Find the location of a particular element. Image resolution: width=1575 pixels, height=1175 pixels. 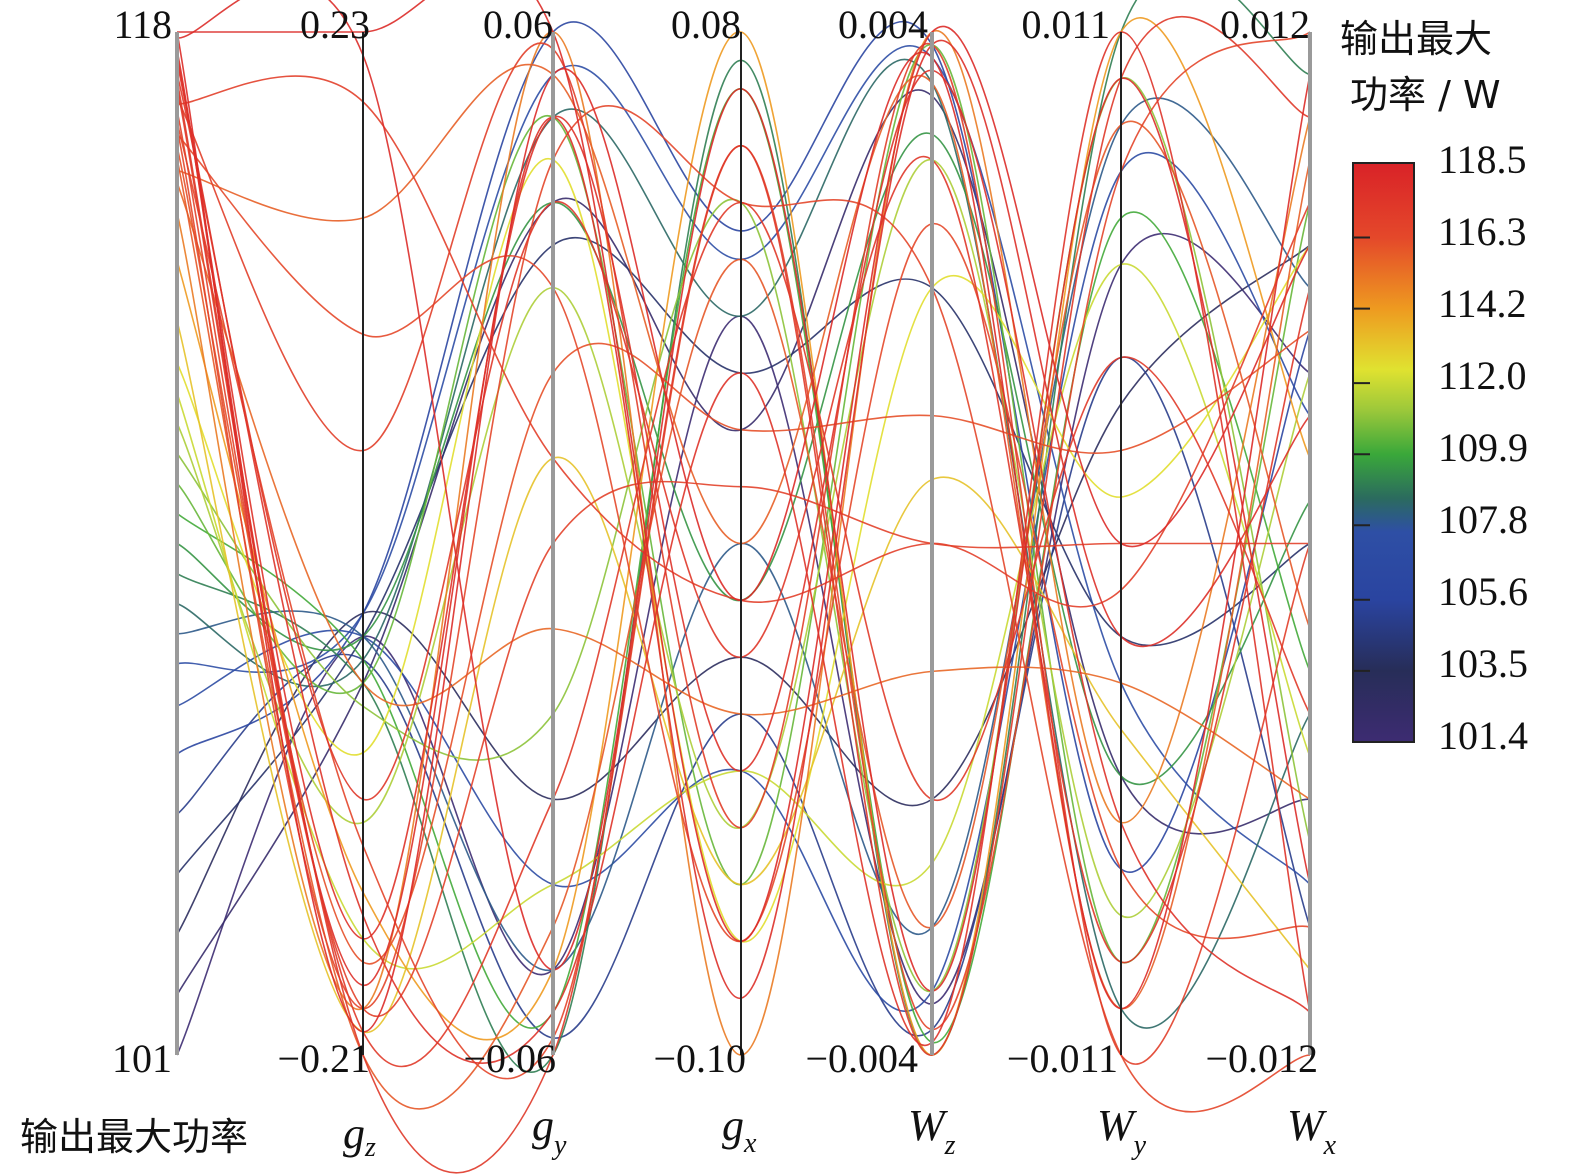

colorbar is located at coordinates (1383, 452).